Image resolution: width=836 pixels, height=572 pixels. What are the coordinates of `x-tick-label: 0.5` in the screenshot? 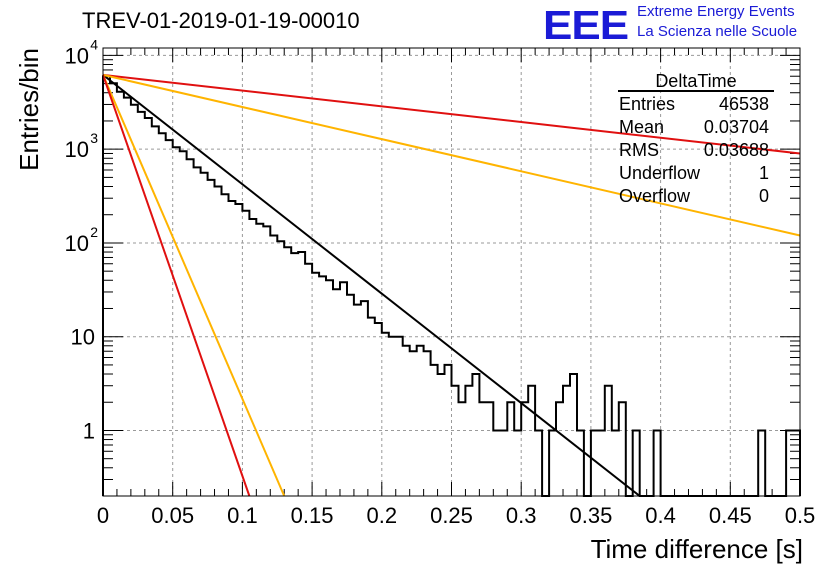 It's located at (800, 515).